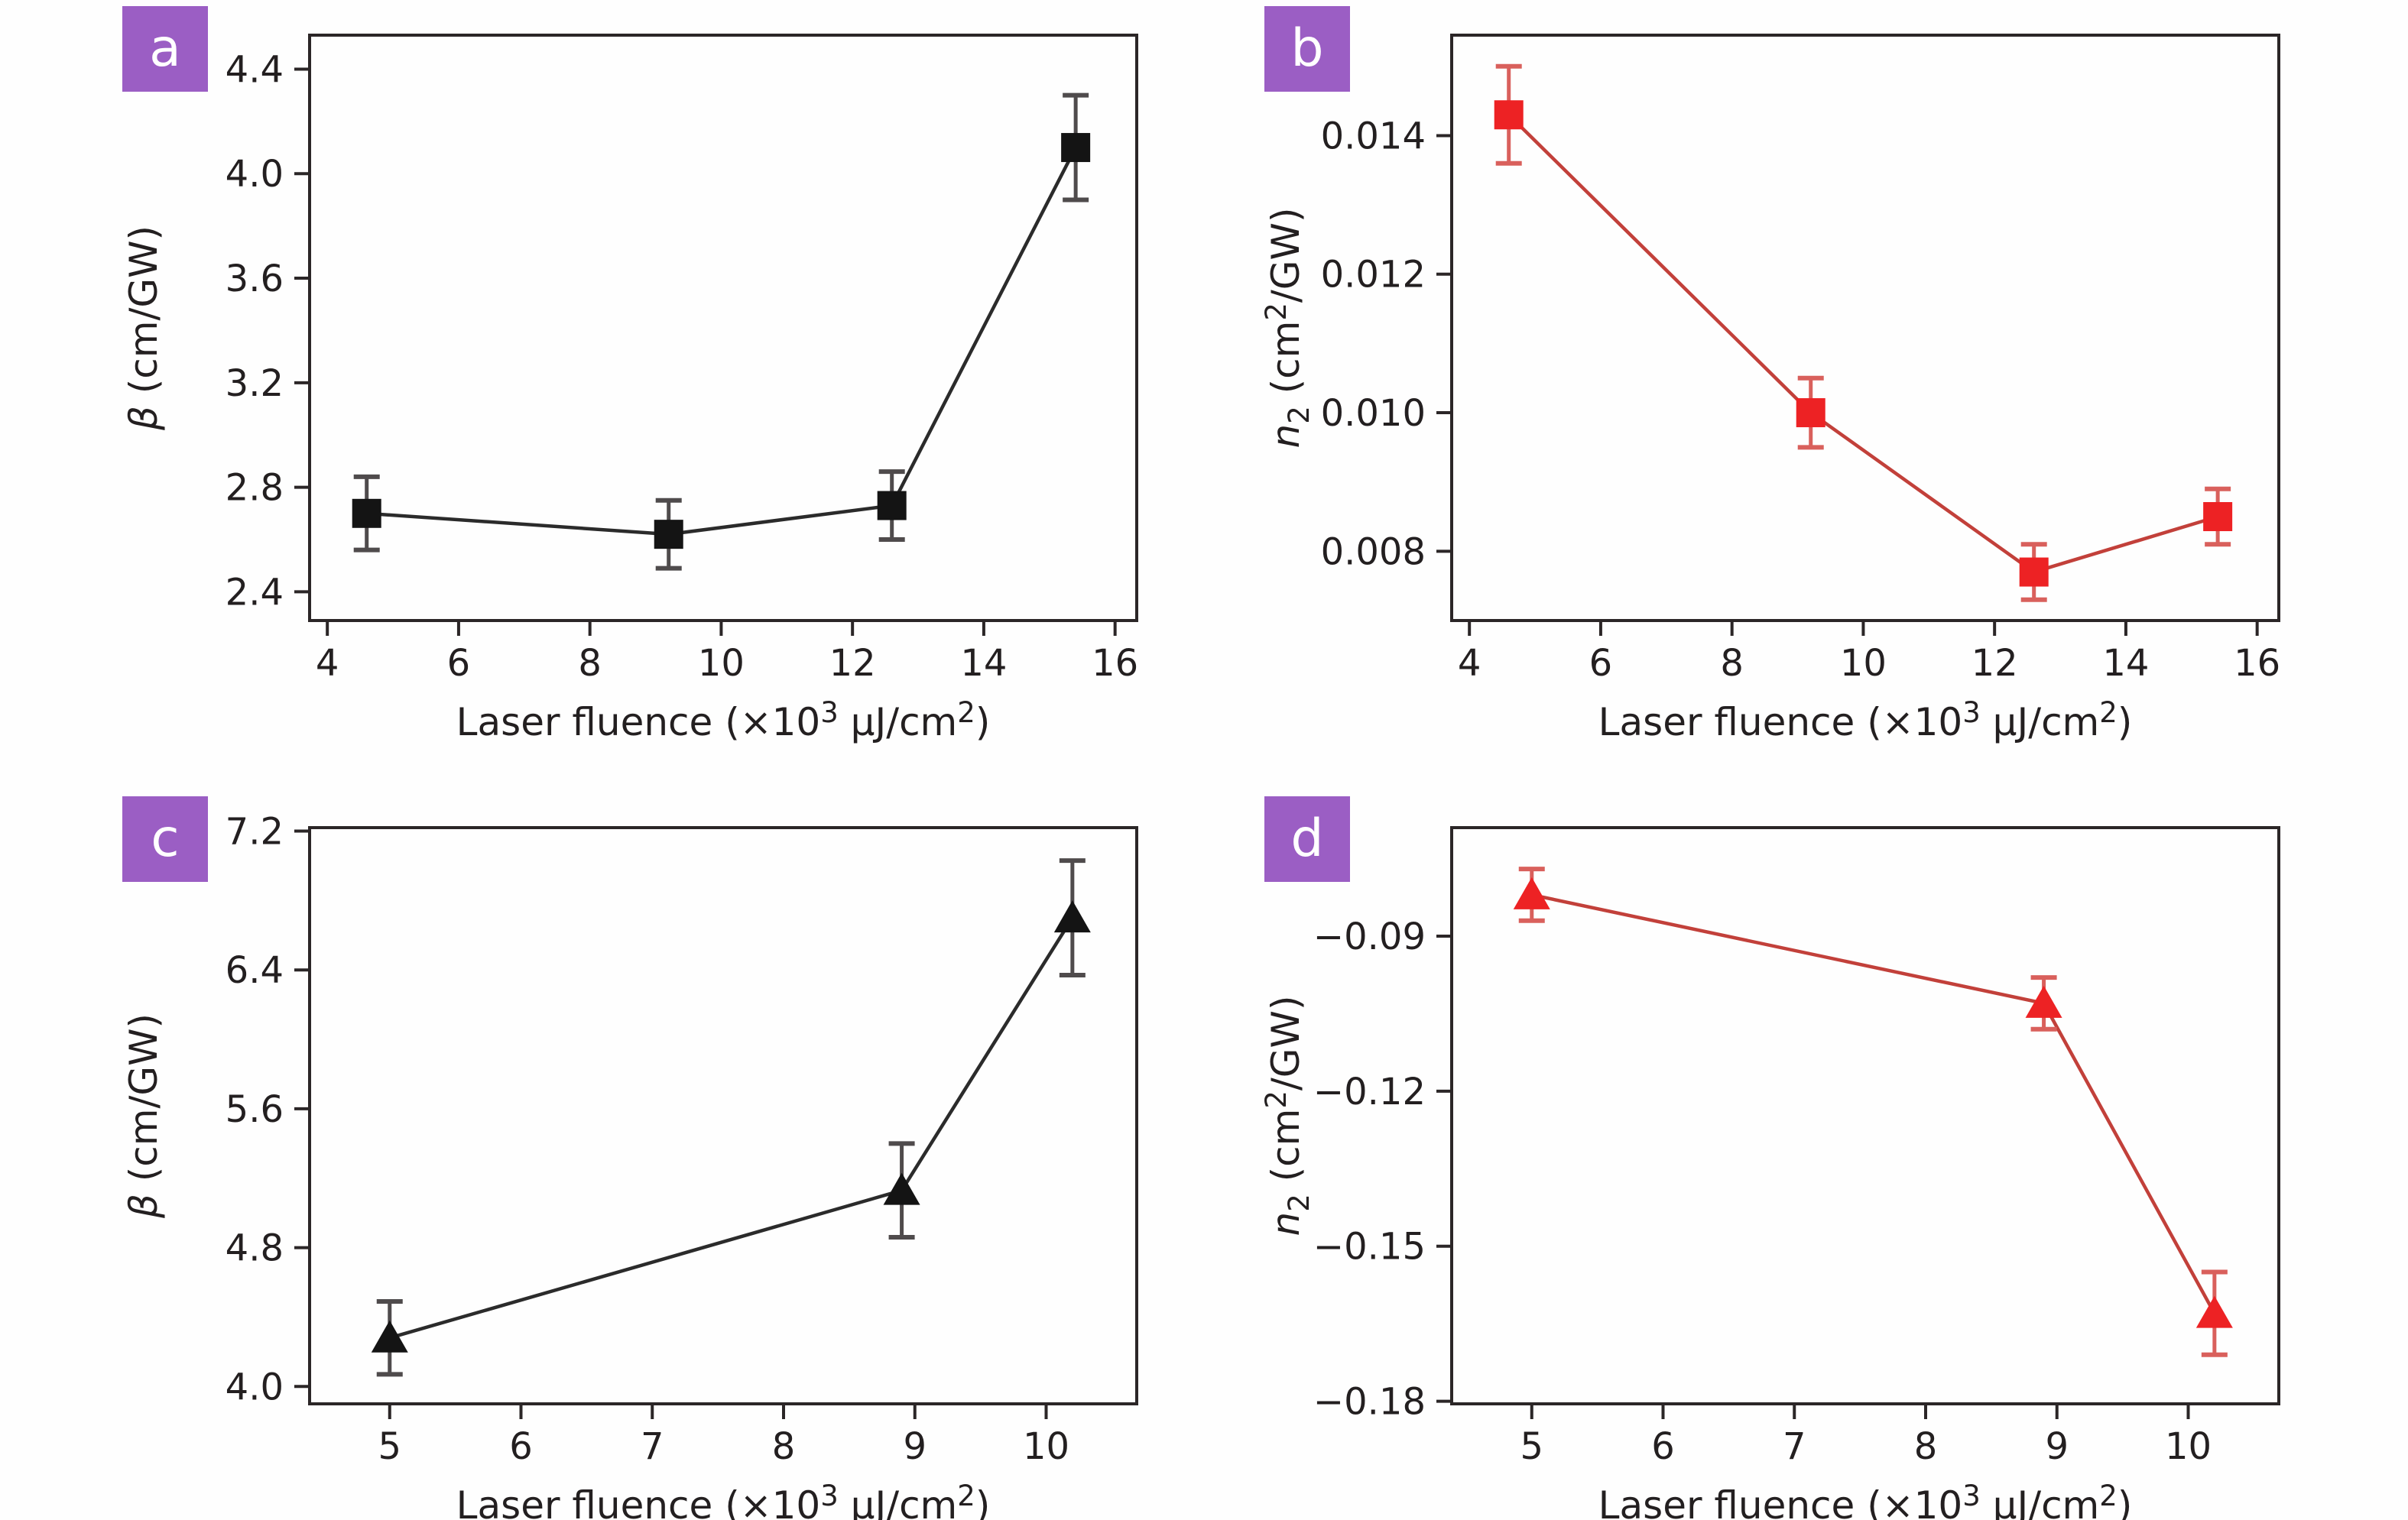 This screenshot has width=2408, height=1520. What do you see at coordinates (255, 592) in the screenshot?
I see `svg-text: 2.4` at bounding box center [255, 592].